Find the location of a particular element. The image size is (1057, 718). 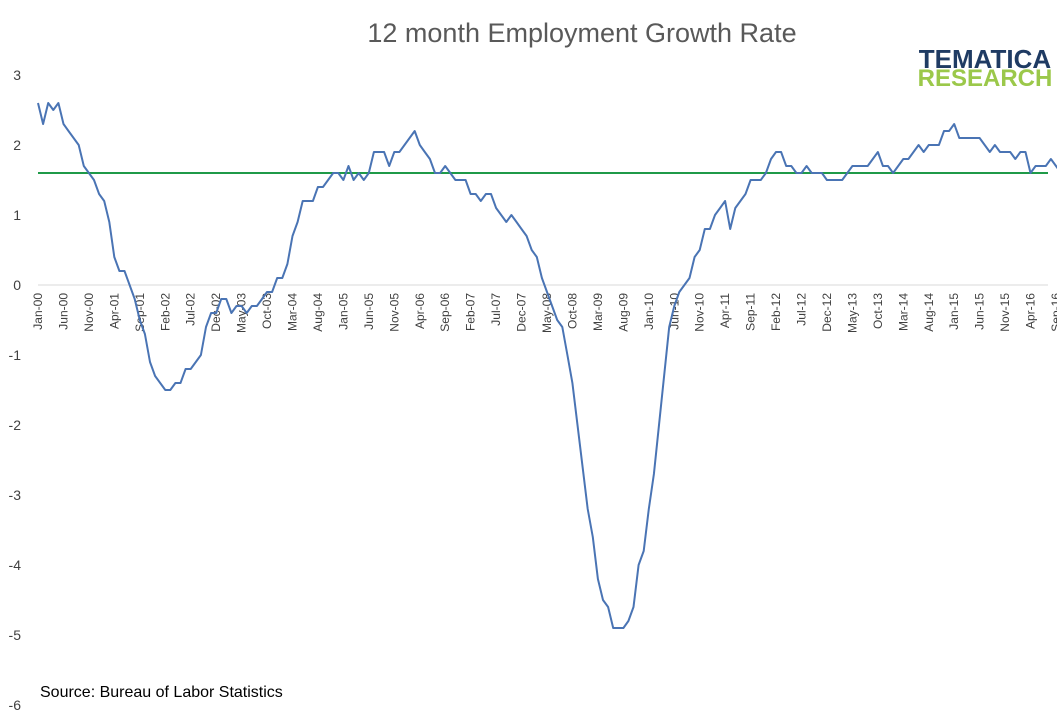

x-tick-label: Mar-04 is located at coordinates (293, 312).